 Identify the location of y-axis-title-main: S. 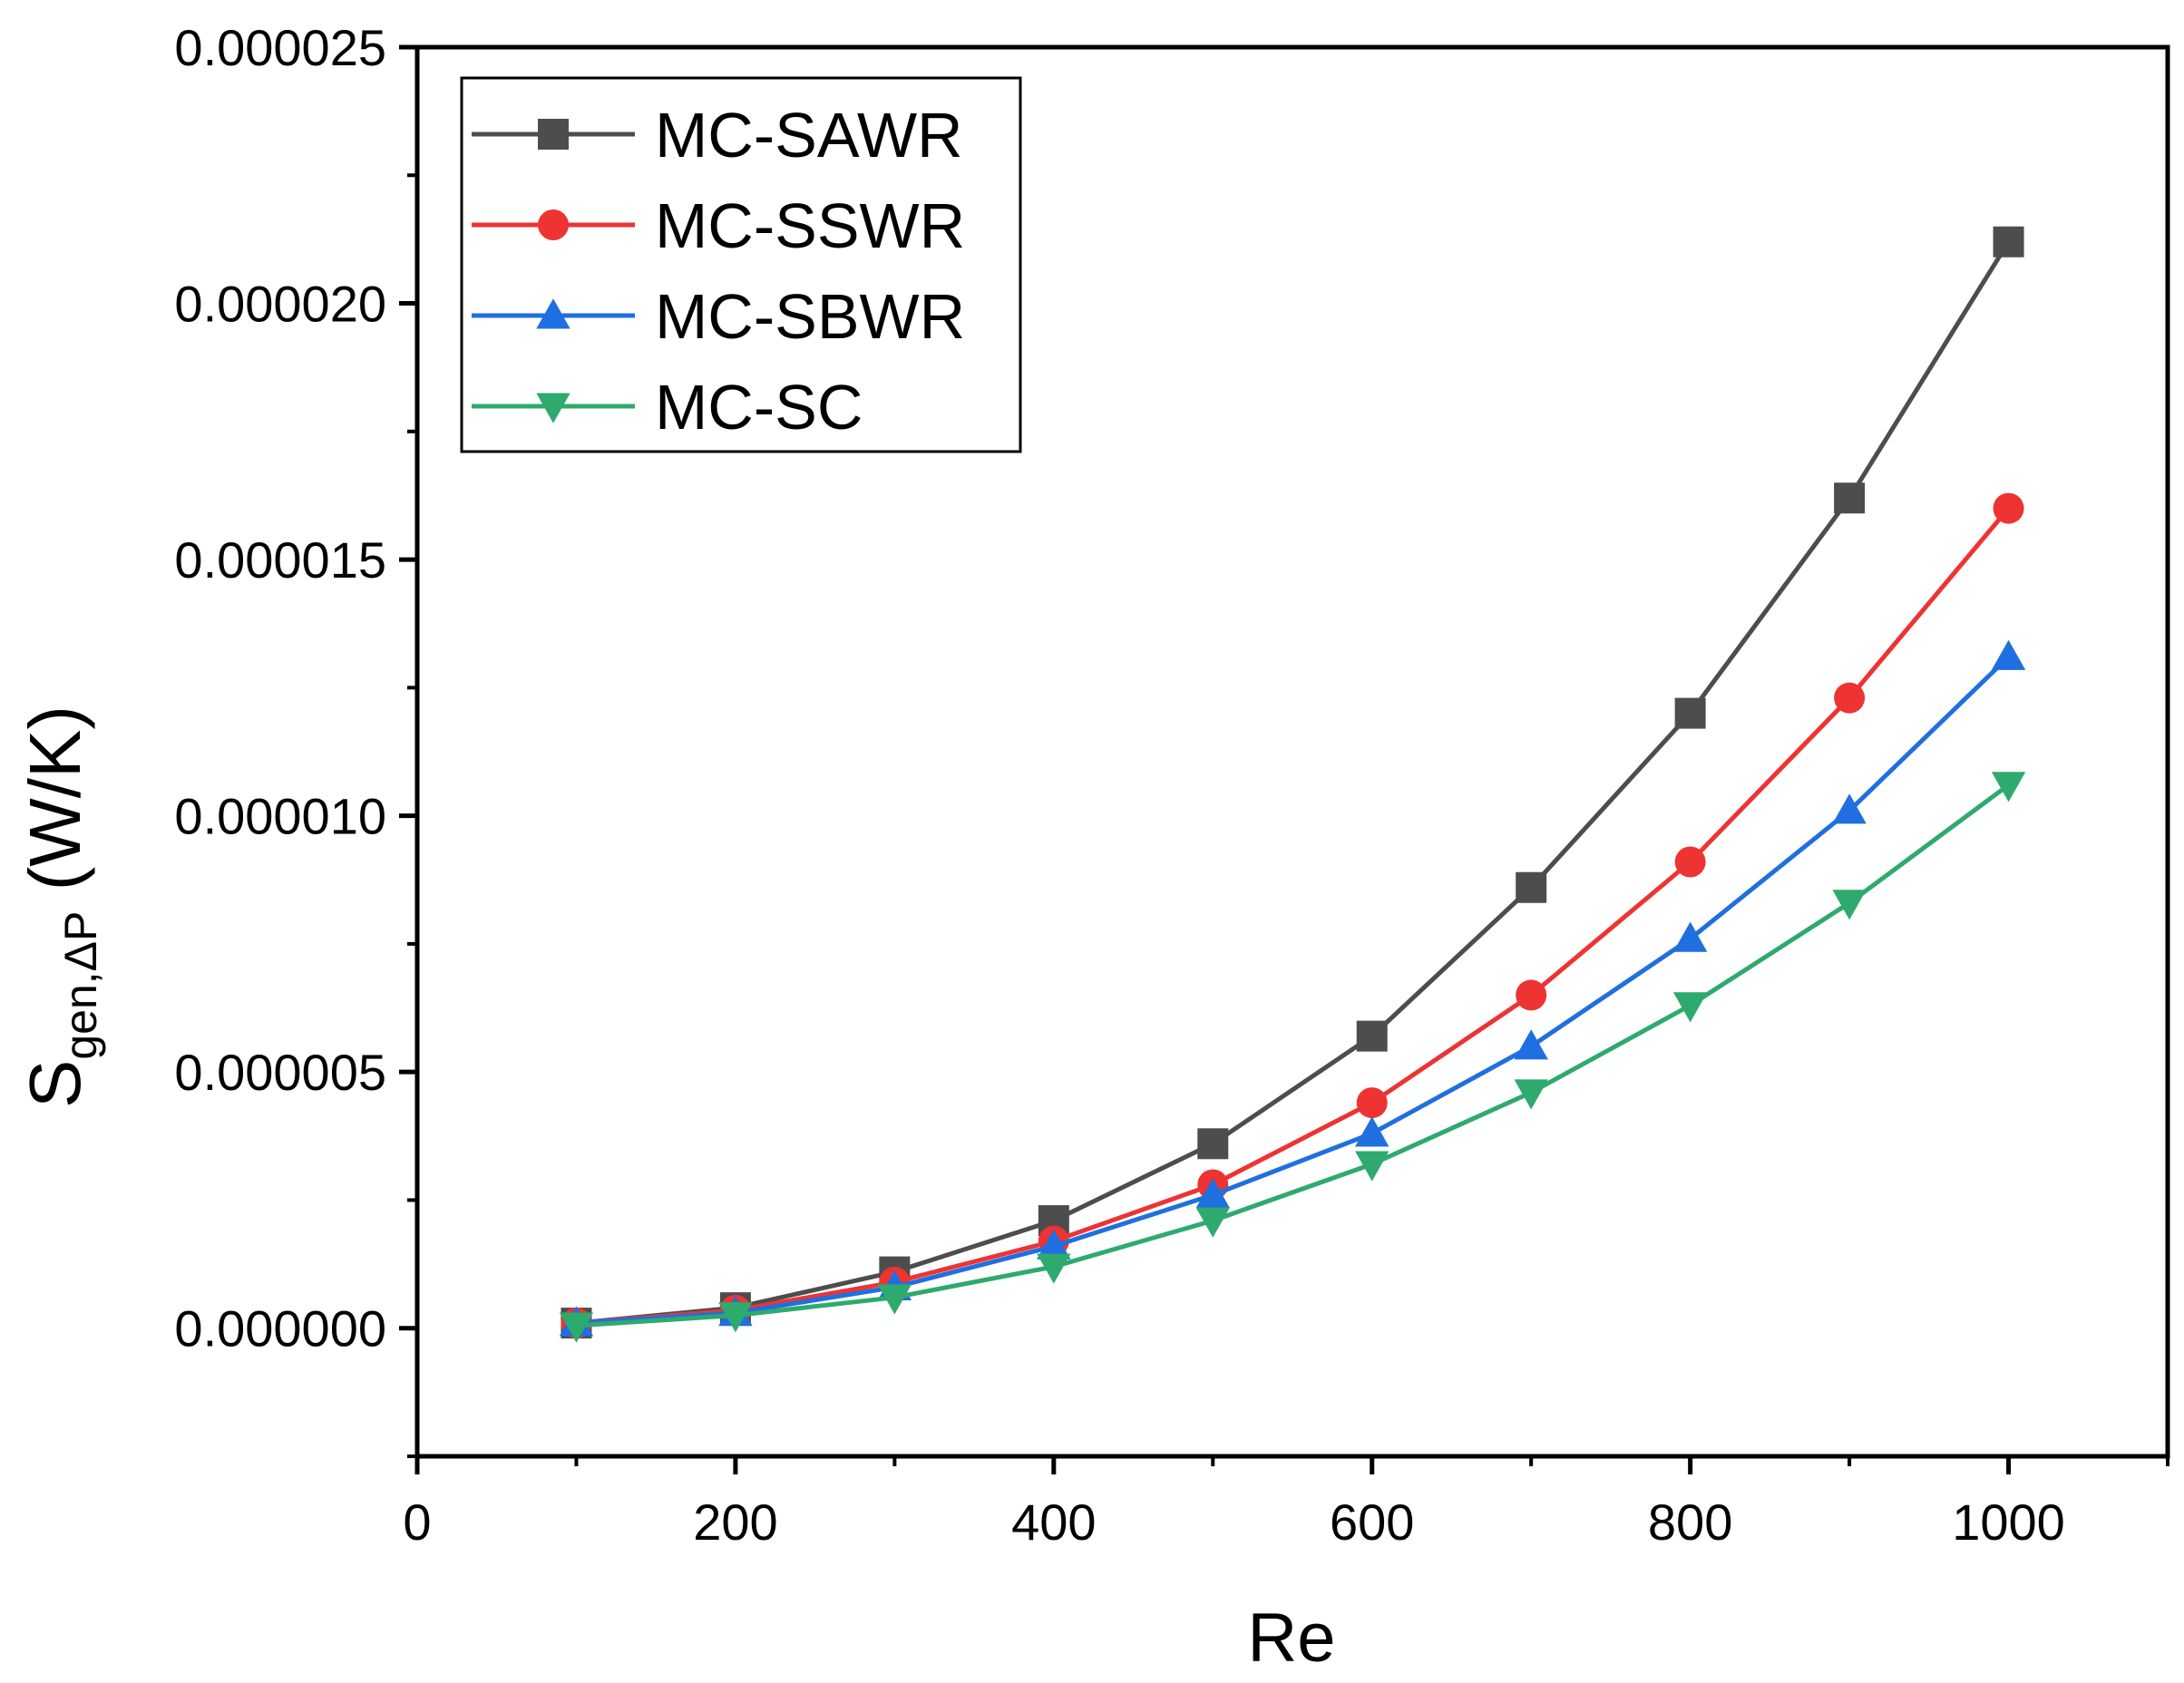
(55, 1084).